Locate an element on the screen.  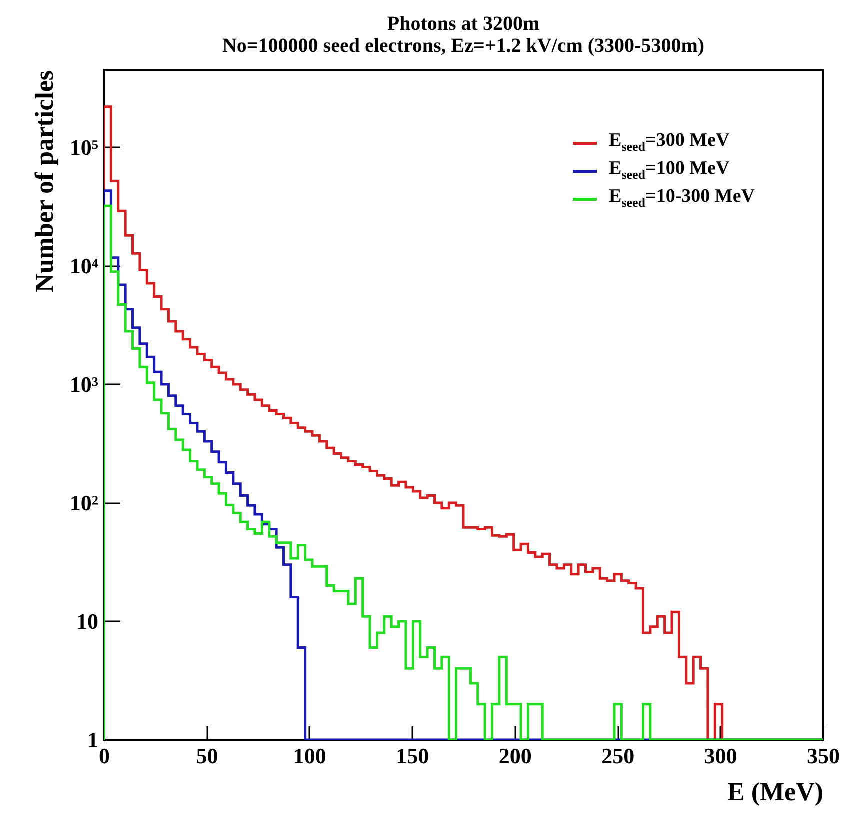
chart-subtitle: No=100000 seed electrons, Ez=+1.2 kV/cm (3300-5300m) is located at coordinates (463, 46).